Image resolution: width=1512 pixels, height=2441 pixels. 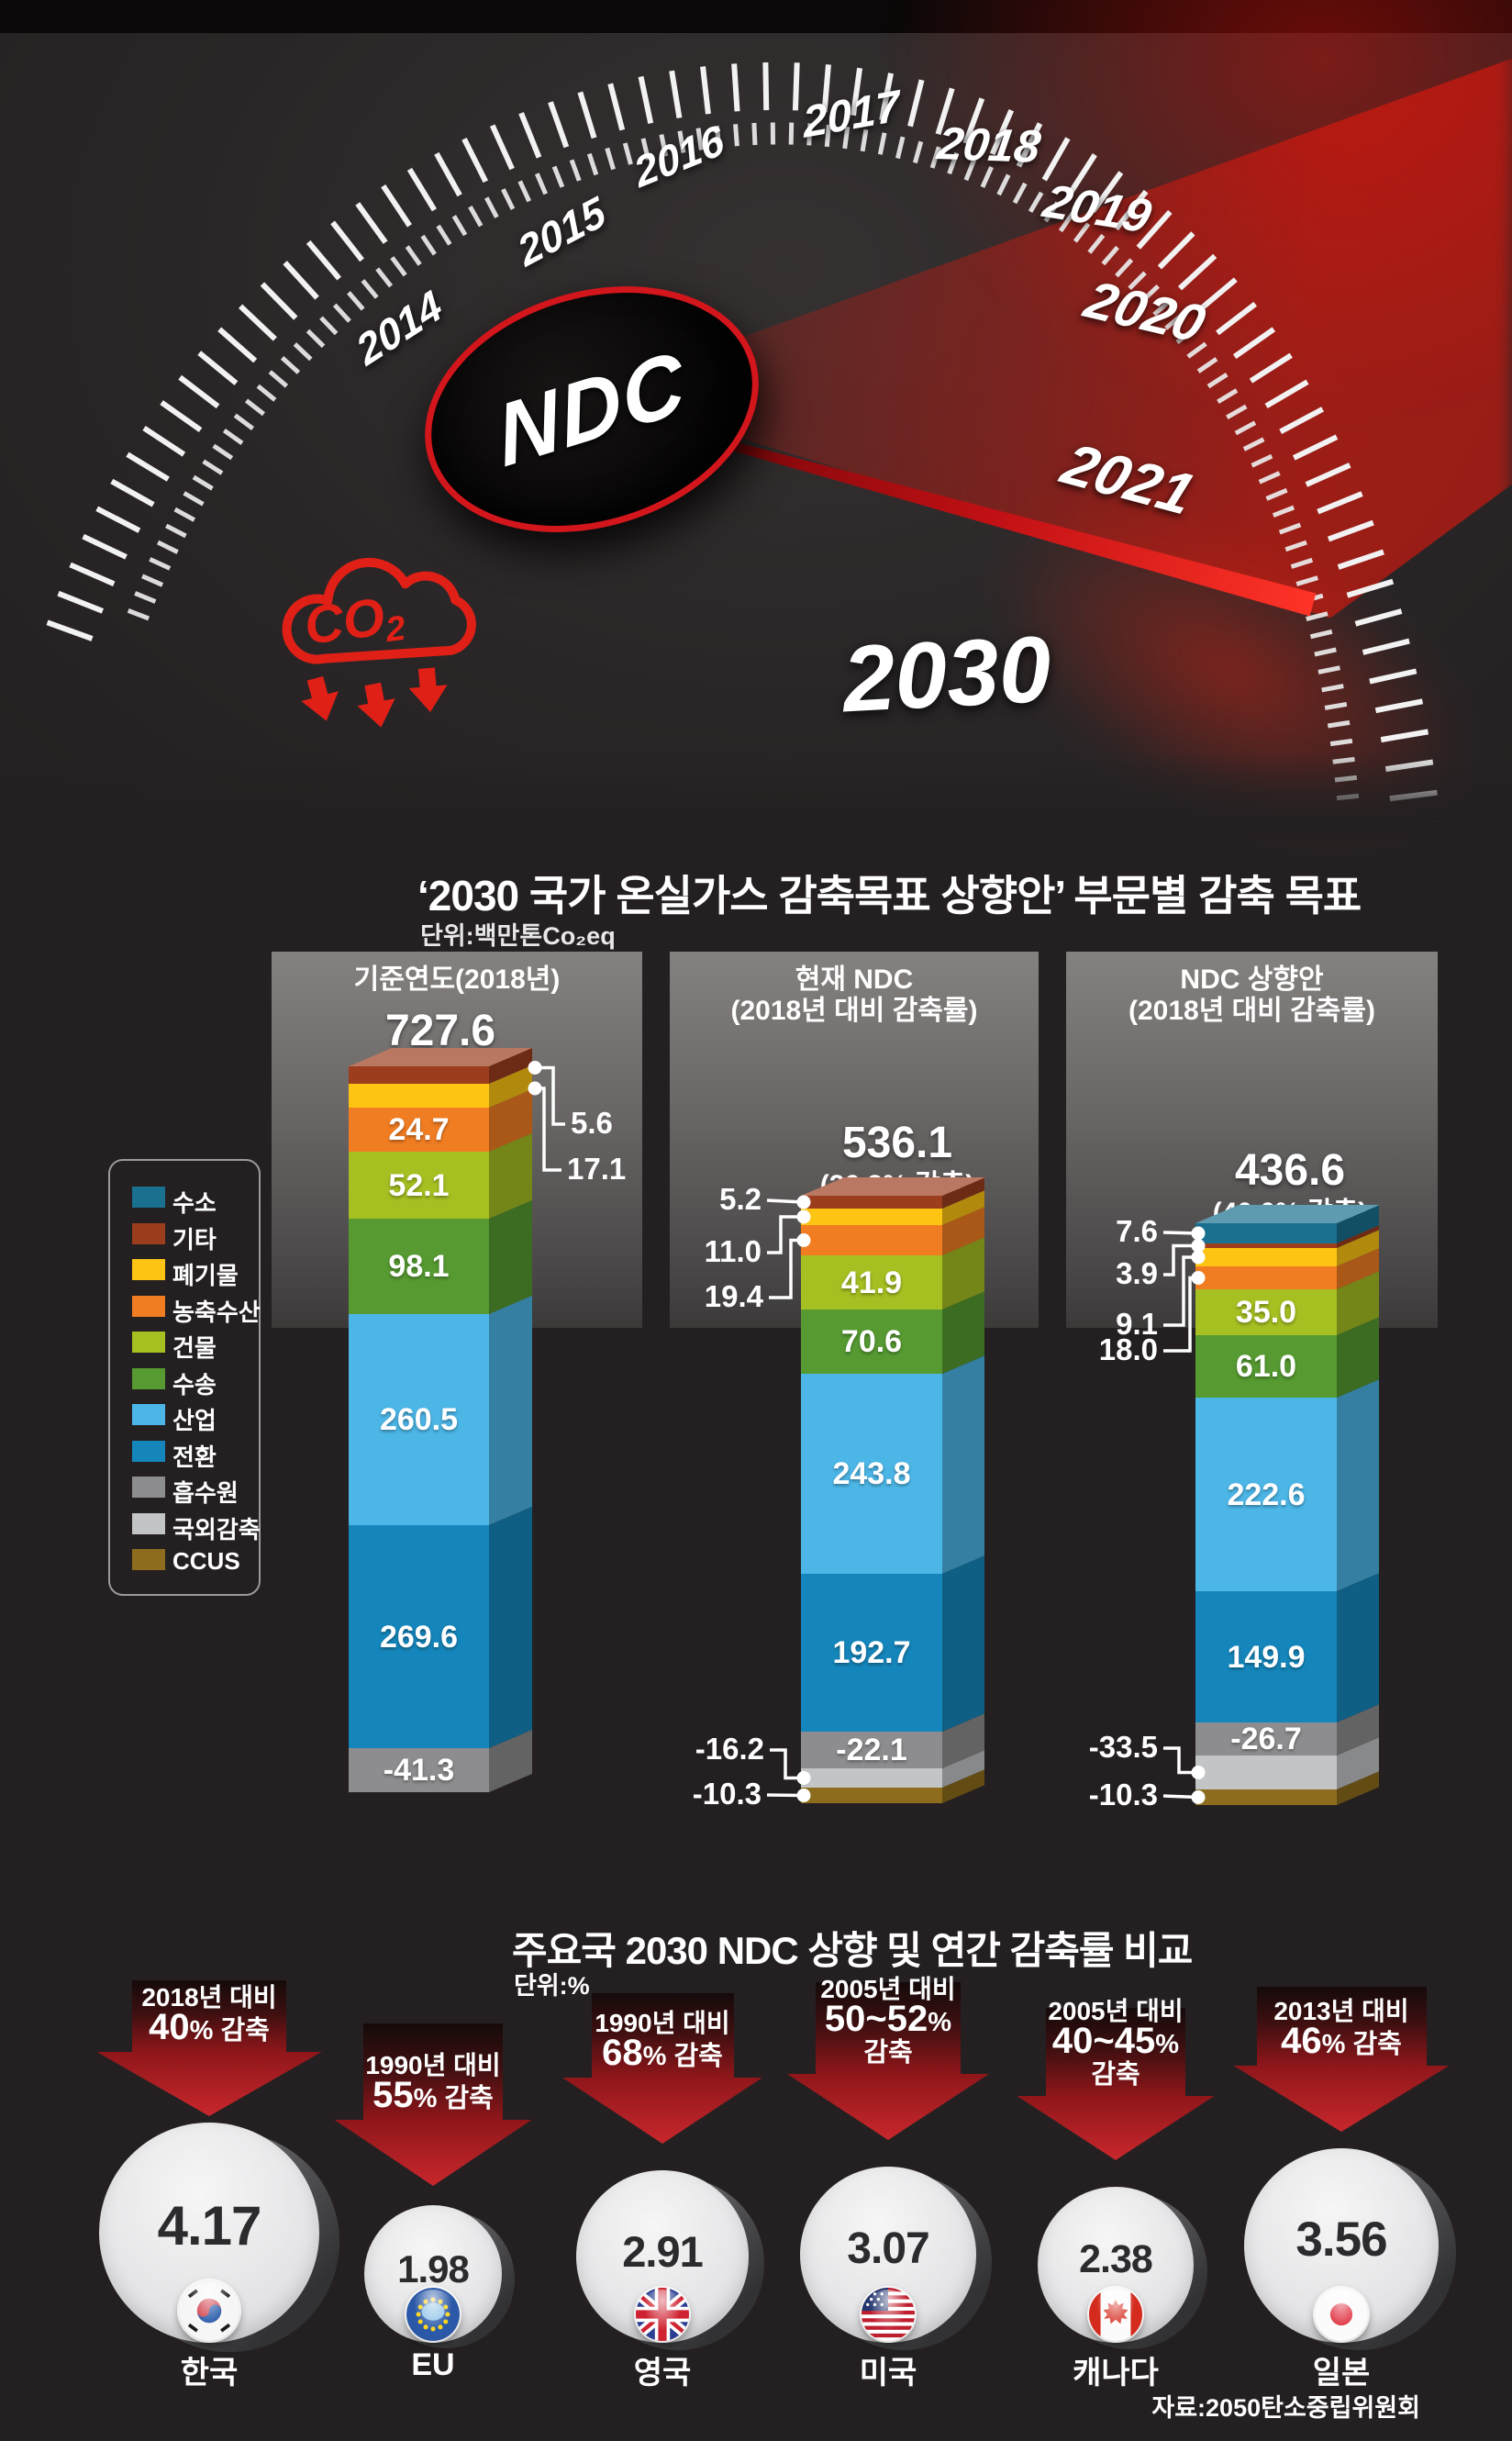 I want to click on reduction-percent: 46% 감축, so click(x=1342, y=2041).